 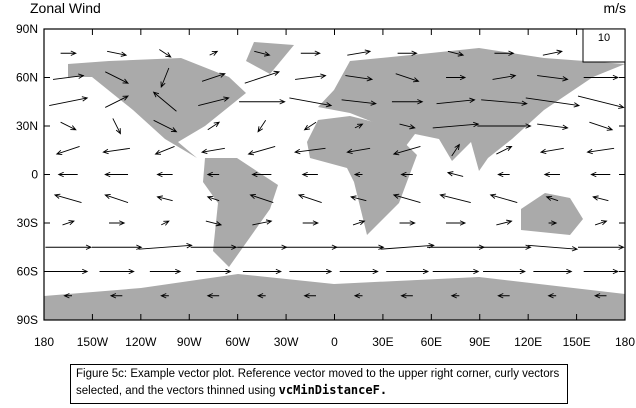 I want to click on y-tick-label: 60N, so click(x=27, y=78).